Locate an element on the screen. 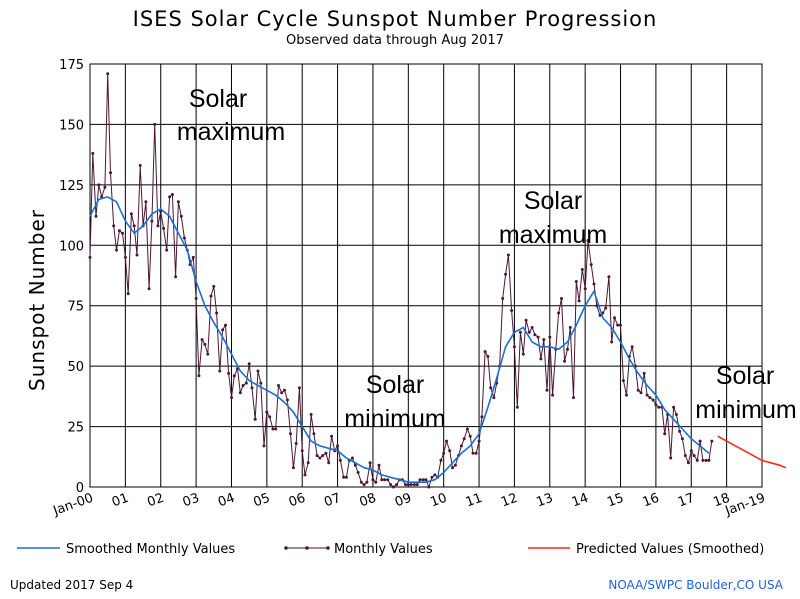 This screenshot has height=599, width=800. x-tick-label: 14 is located at coordinates (580, 501).